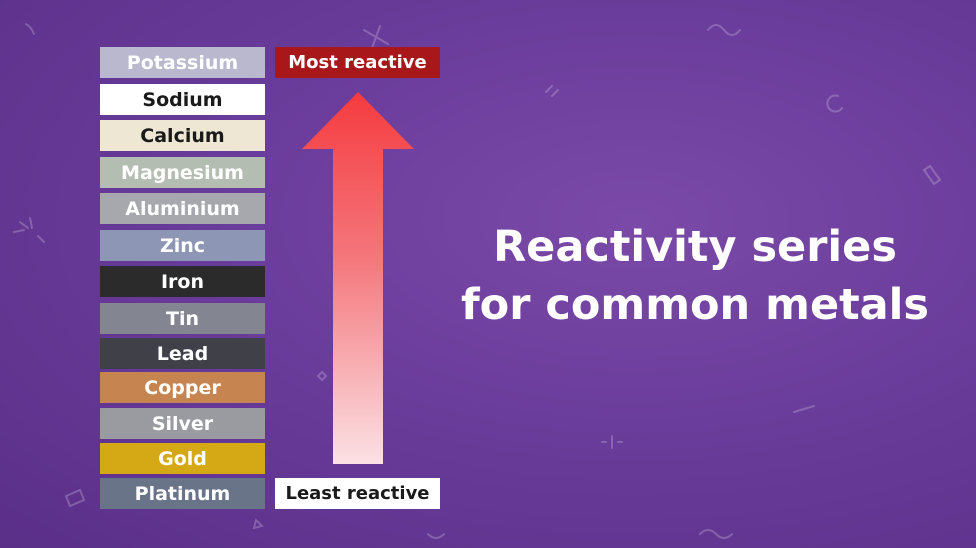 The image size is (976, 548). What do you see at coordinates (75, 498) in the screenshot?
I see `box-doodle` at bounding box center [75, 498].